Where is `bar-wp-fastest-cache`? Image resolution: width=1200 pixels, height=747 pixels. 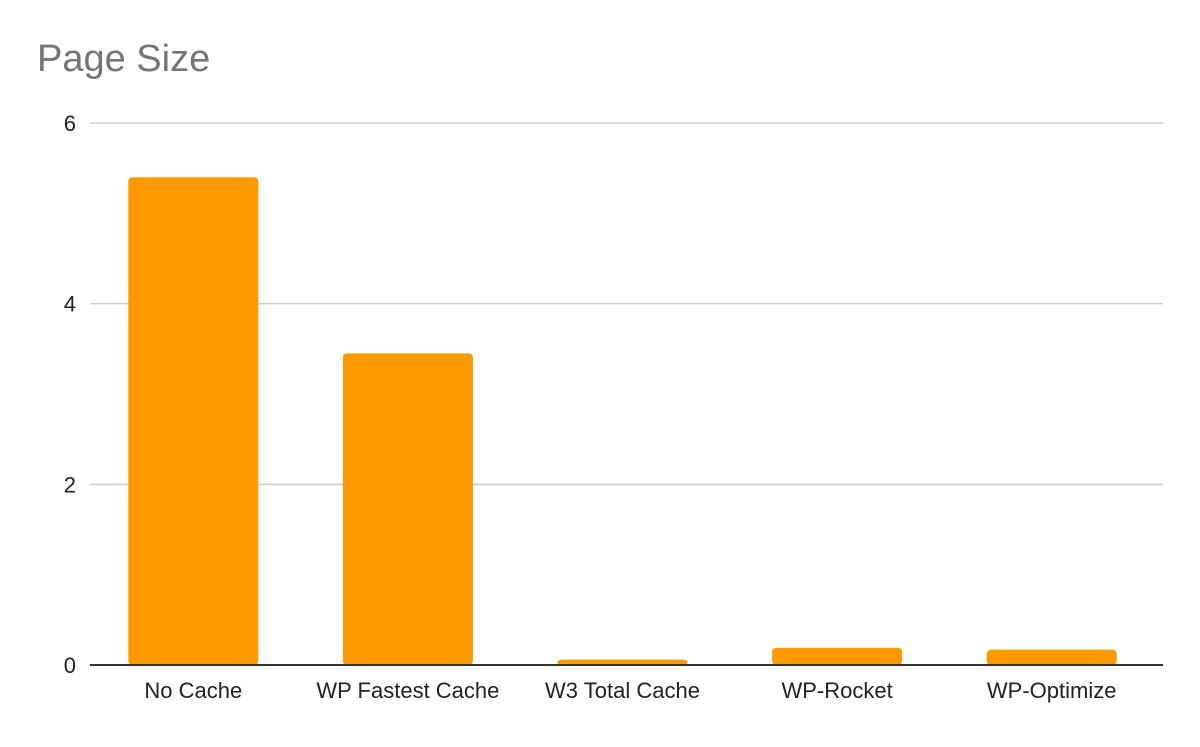 bar-wp-fastest-cache is located at coordinates (407, 509).